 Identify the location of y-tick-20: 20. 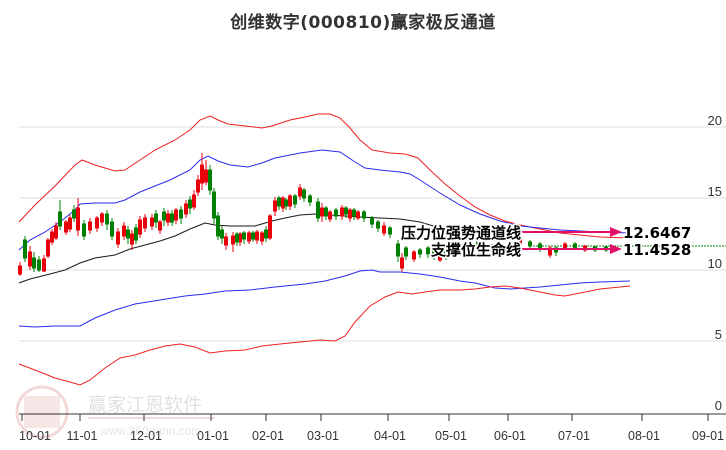
(715, 120).